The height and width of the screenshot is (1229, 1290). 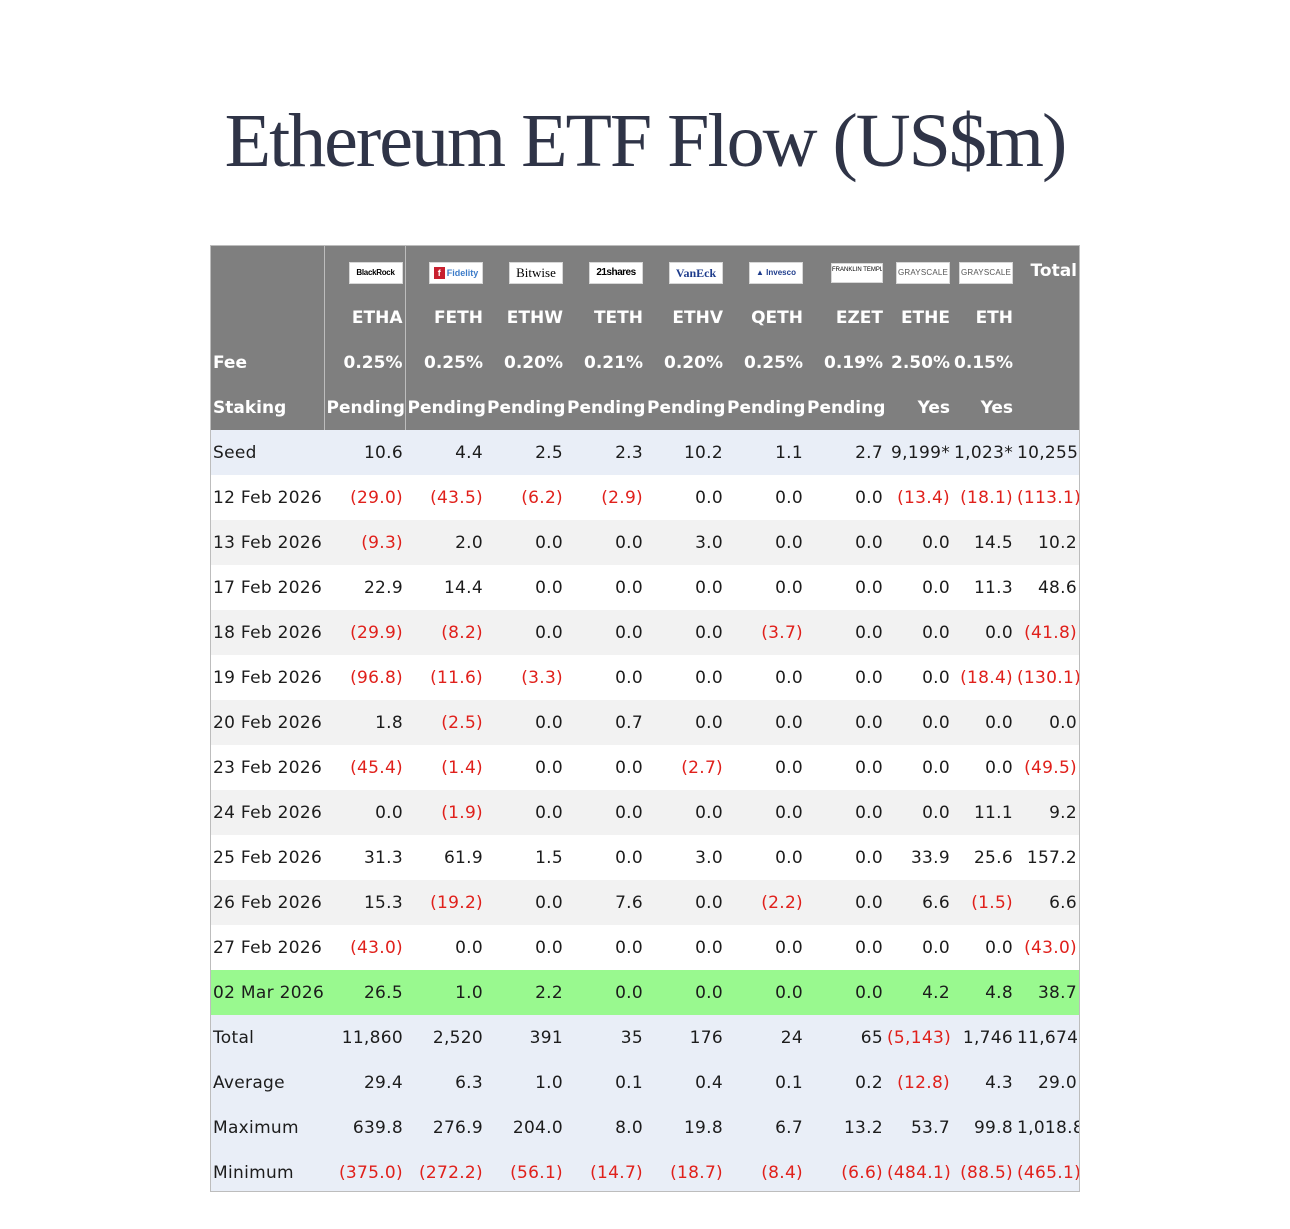 What do you see at coordinates (364, 1037) in the screenshot?
I see `flow-cell: 11,860` at bounding box center [364, 1037].